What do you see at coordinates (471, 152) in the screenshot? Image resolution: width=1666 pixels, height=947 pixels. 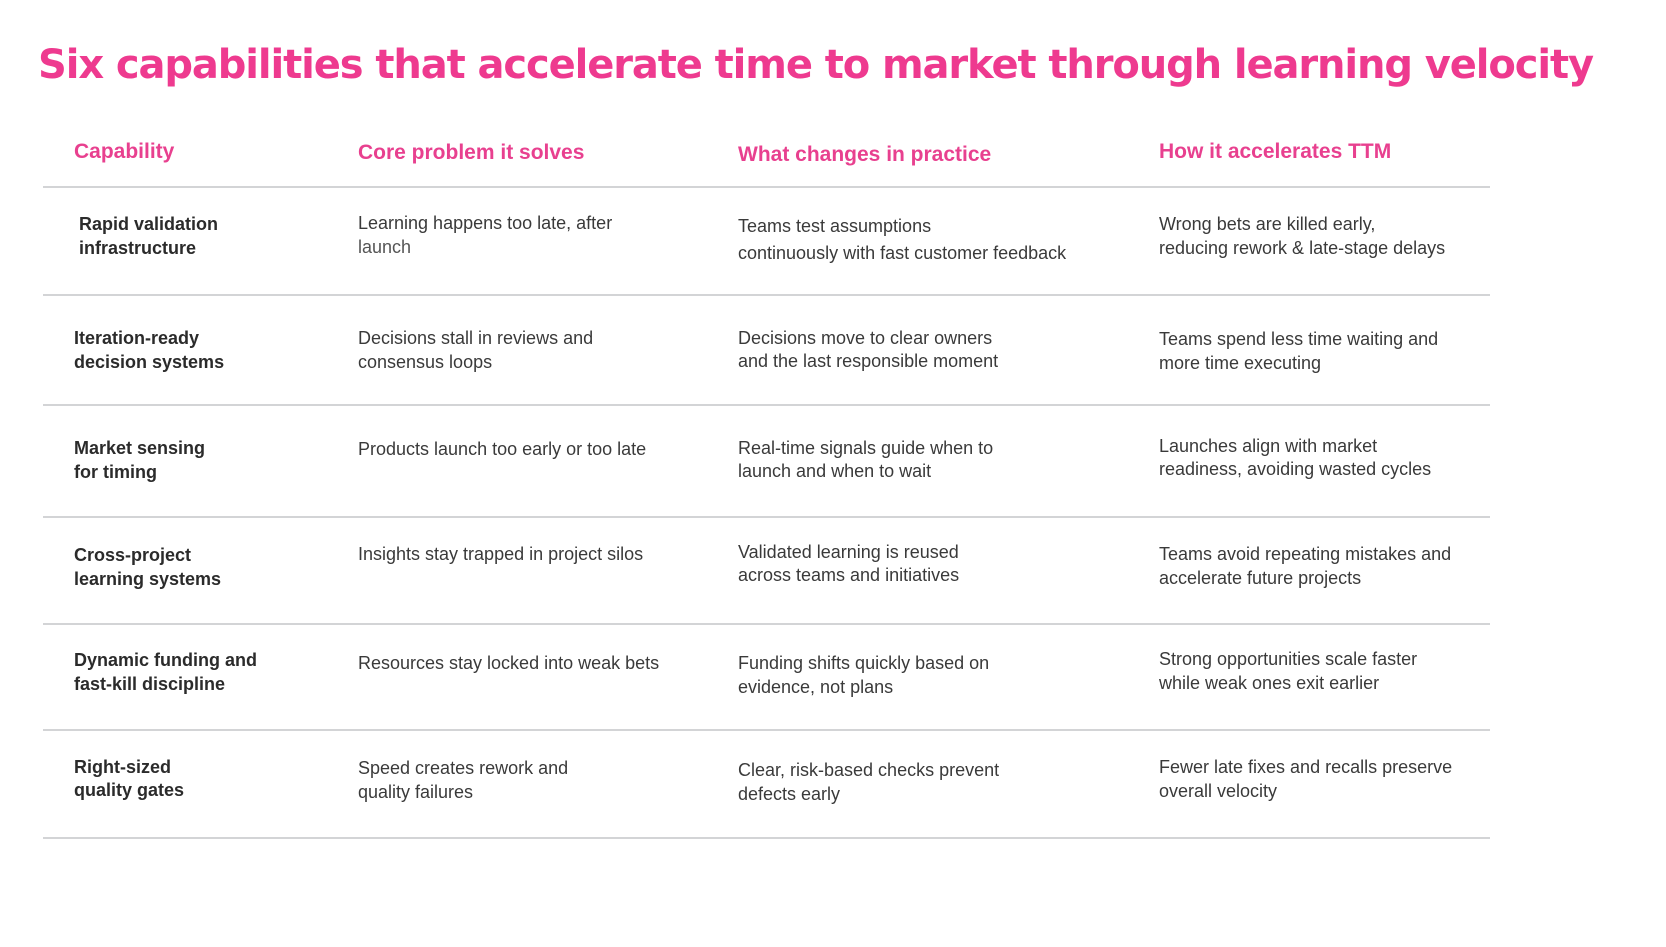 I see `column-header-core-problem: Core problem it solves` at bounding box center [471, 152].